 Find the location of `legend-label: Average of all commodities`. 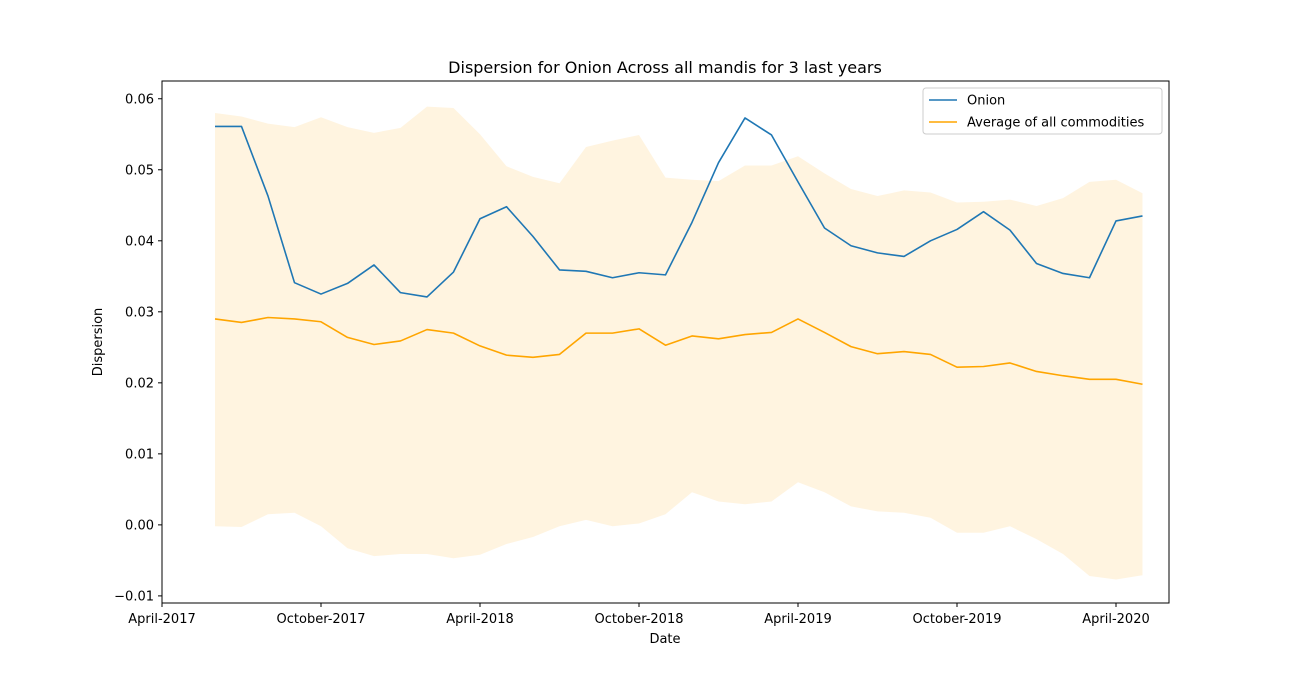

legend-label: Average of all commodities is located at coordinates (1055, 123).